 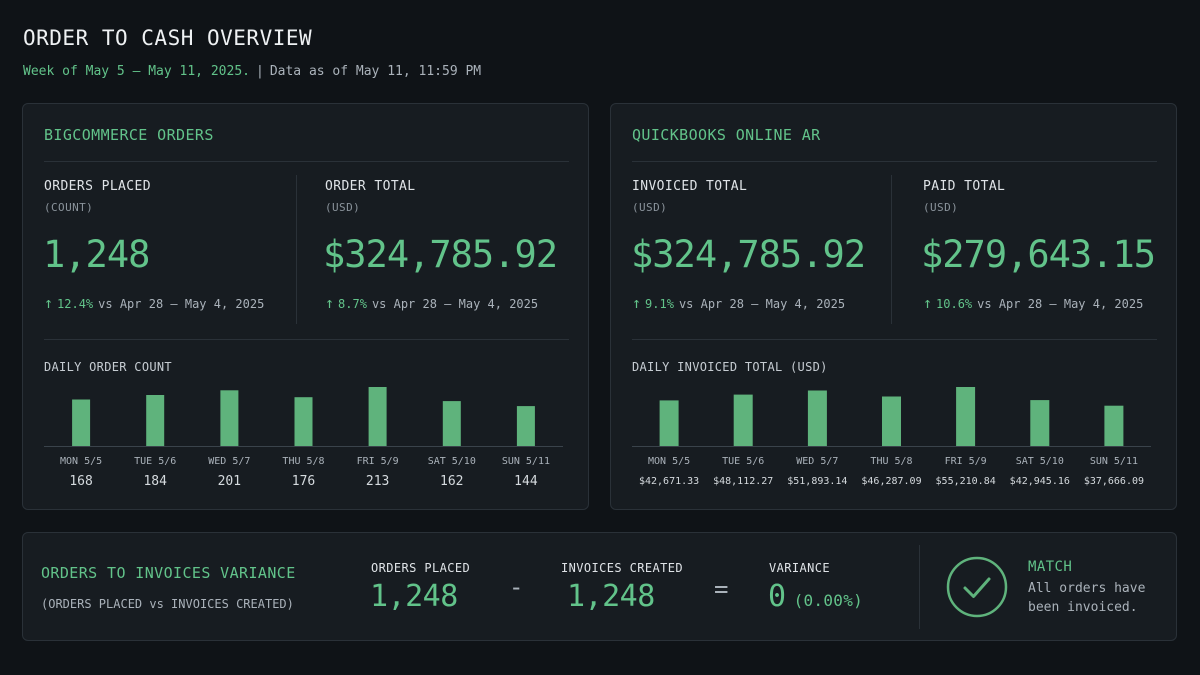 What do you see at coordinates (167, 604) in the screenshot?
I see `variance-subtitle: (ORDERS PLACED vs INVOICES CREATED)` at bounding box center [167, 604].